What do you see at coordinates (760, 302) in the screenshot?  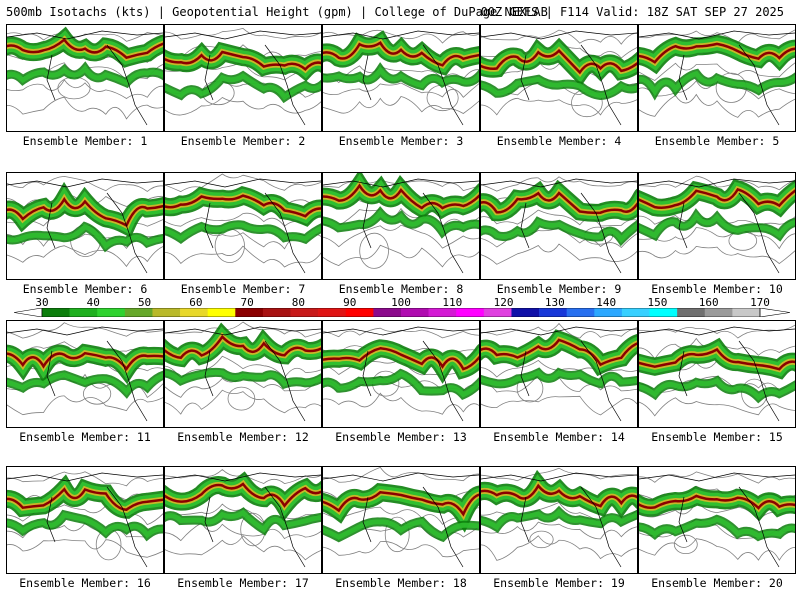 I see `colorbar-tick-label: 170` at bounding box center [760, 302].